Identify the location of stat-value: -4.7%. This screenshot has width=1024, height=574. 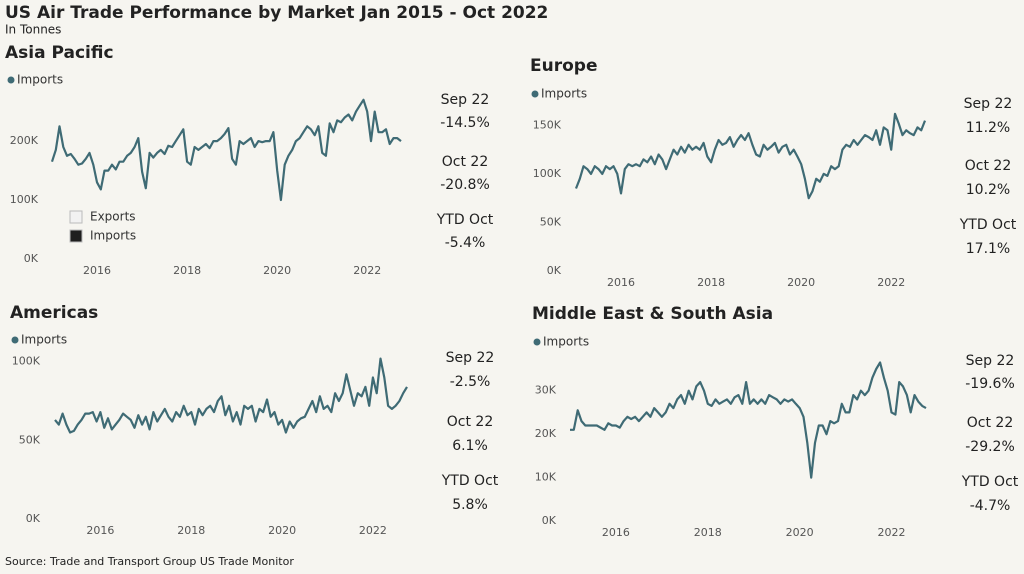
(990, 506).